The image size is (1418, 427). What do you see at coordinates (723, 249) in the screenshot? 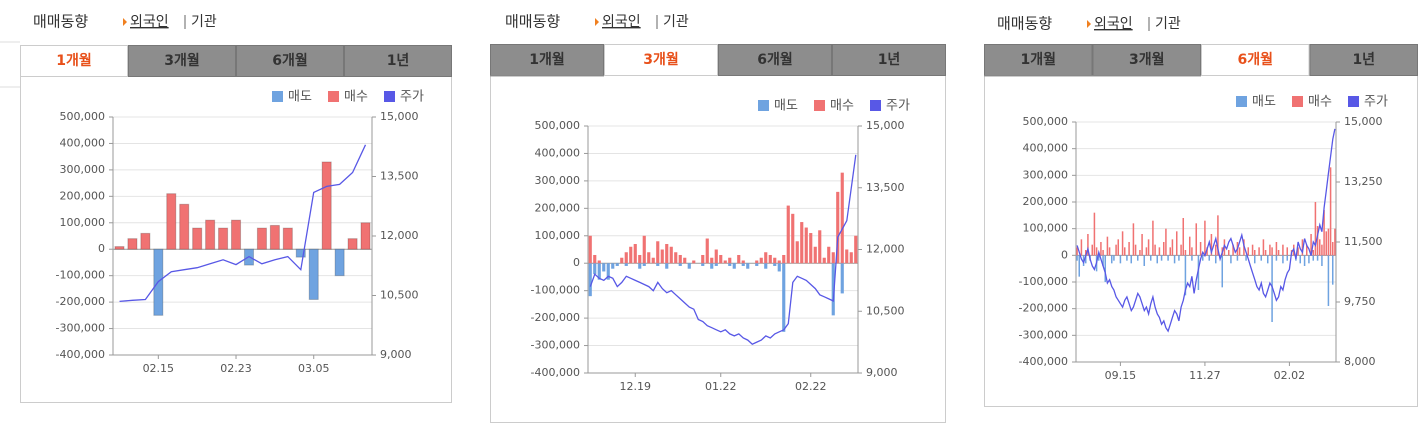
I see `plot-area` at bounding box center [723, 249].